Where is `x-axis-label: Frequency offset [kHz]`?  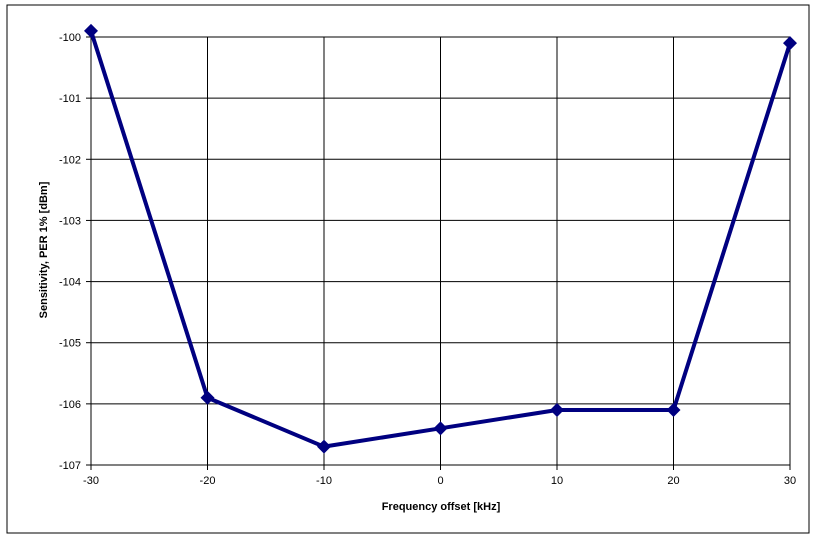 x-axis-label: Frequency offset [kHz] is located at coordinates (441, 507).